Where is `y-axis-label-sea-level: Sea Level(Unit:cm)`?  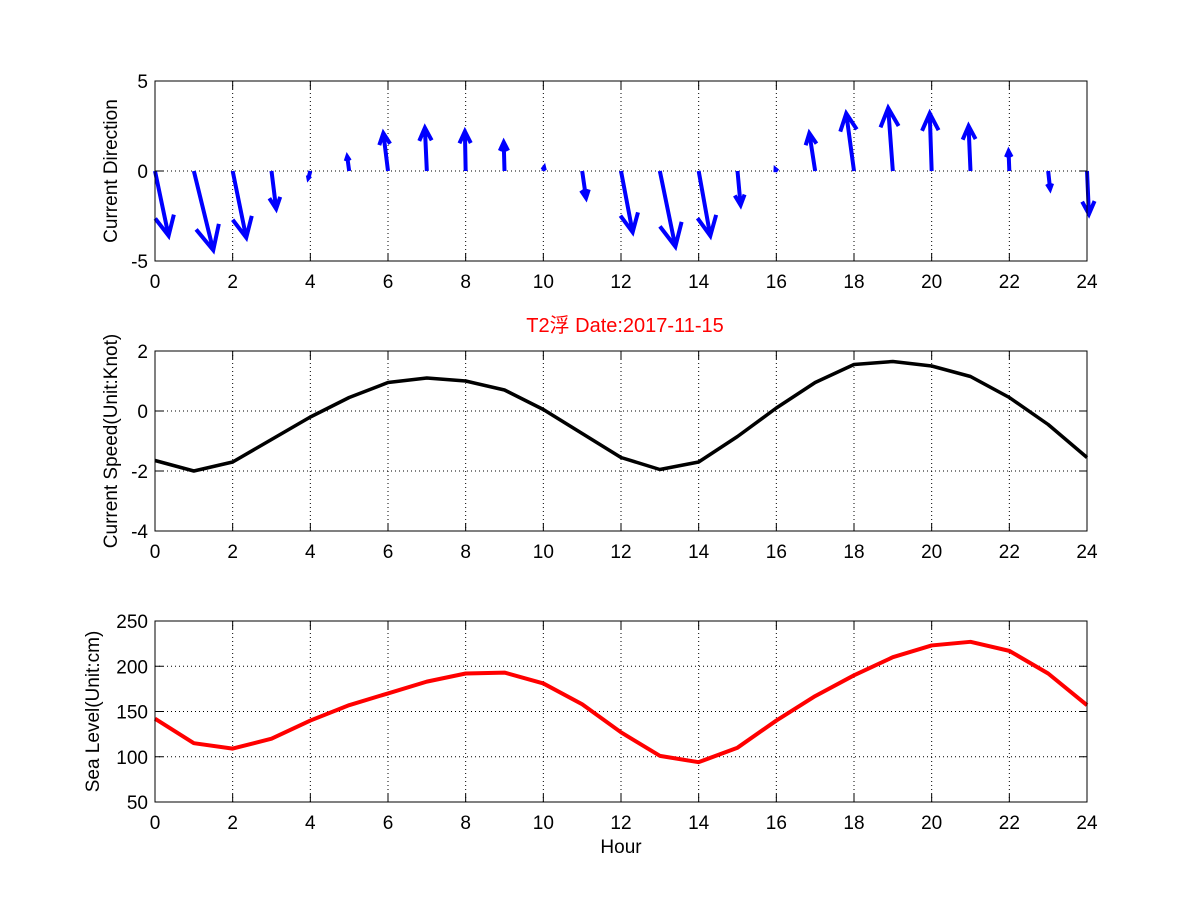 y-axis-label-sea-level: Sea Level(Unit:cm) is located at coordinates (93, 712).